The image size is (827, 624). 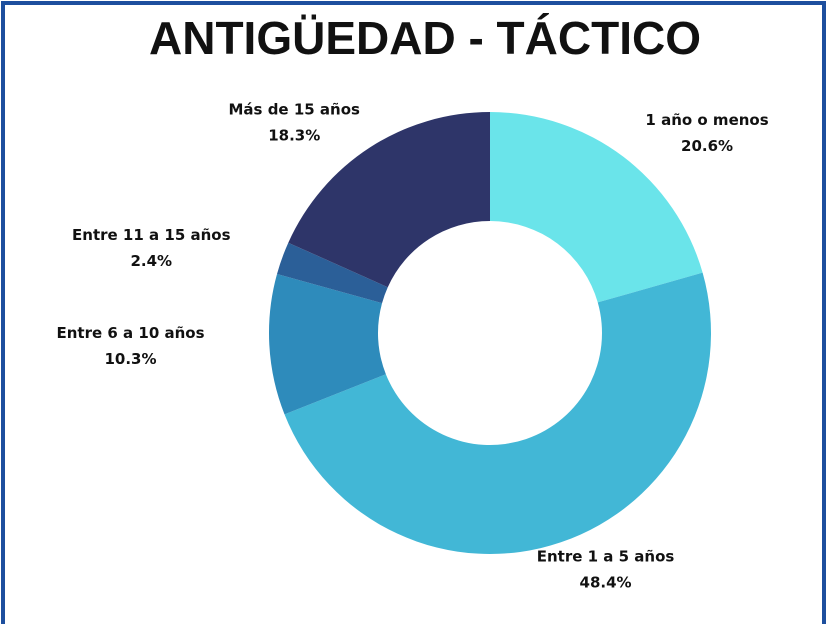 What do you see at coordinates (294, 136) in the screenshot?
I see `slice-value: 18.3%` at bounding box center [294, 136].